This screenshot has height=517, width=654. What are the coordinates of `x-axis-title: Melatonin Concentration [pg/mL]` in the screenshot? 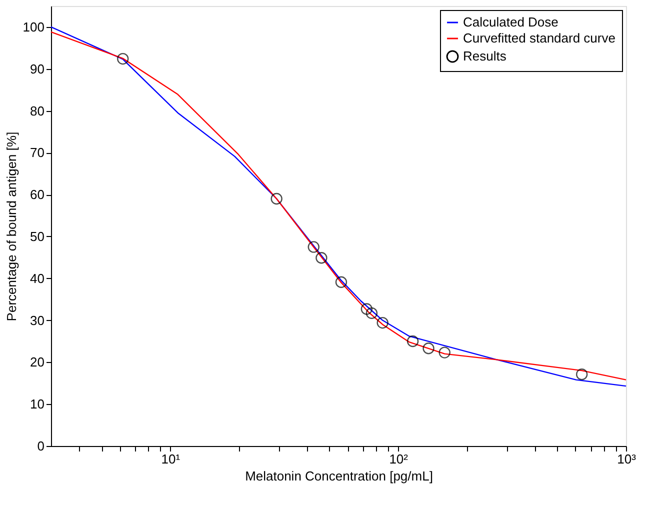 It's located at (339, 476).